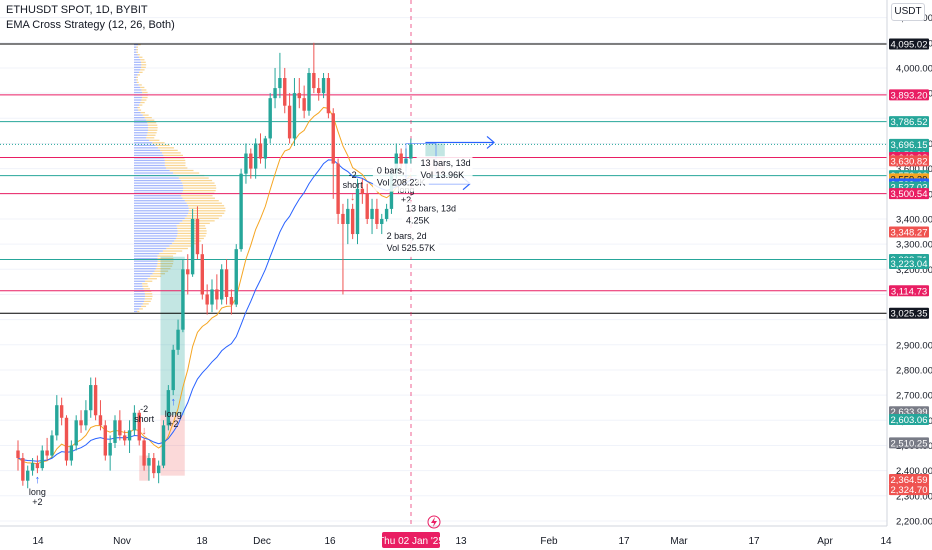 The height and width of the screenshot is (550, 932). I want to click on price-badge-label: 2,364.59, so click(909, 480).